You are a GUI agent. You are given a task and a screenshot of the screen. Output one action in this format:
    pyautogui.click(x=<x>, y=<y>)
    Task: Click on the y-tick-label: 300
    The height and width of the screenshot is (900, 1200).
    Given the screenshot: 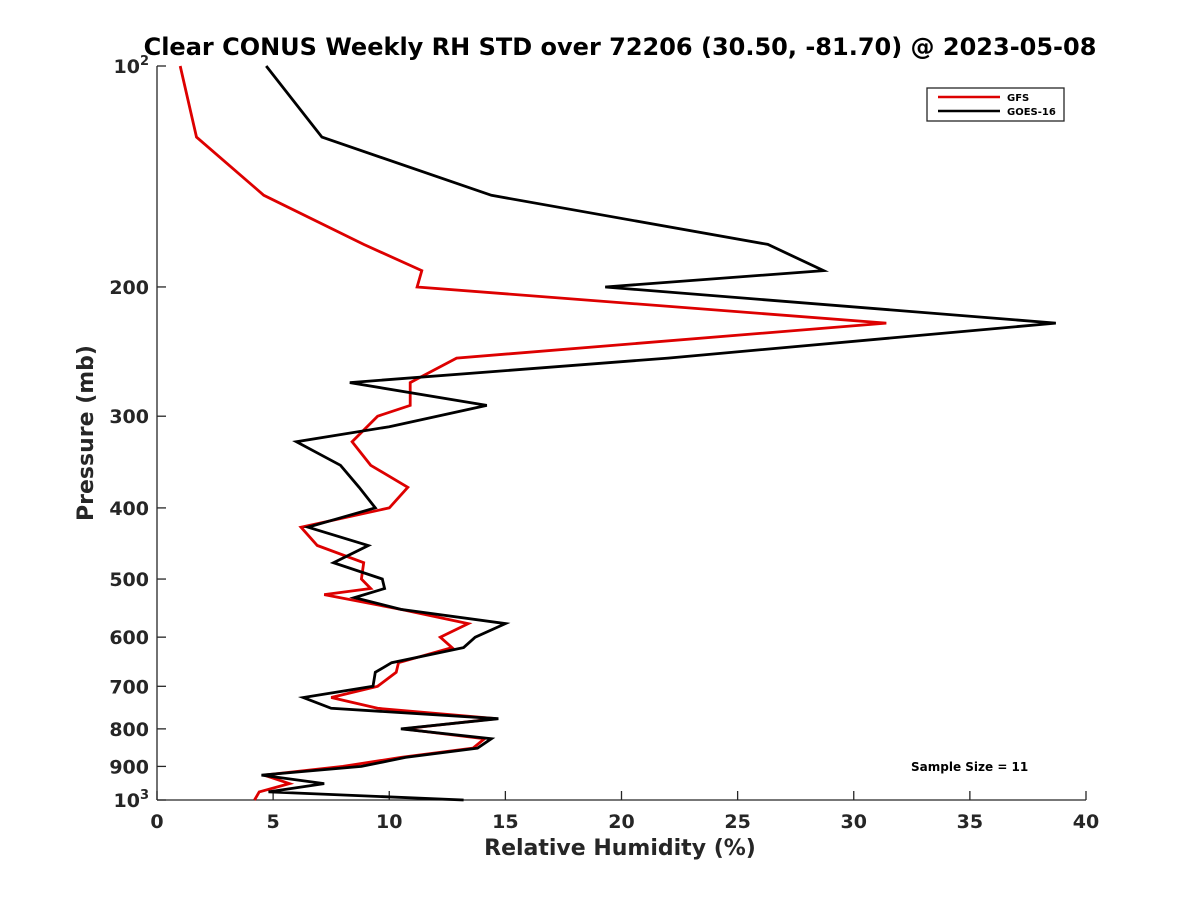 What is the action you would take?
    pyautogui.click(x=129, y=417)
    